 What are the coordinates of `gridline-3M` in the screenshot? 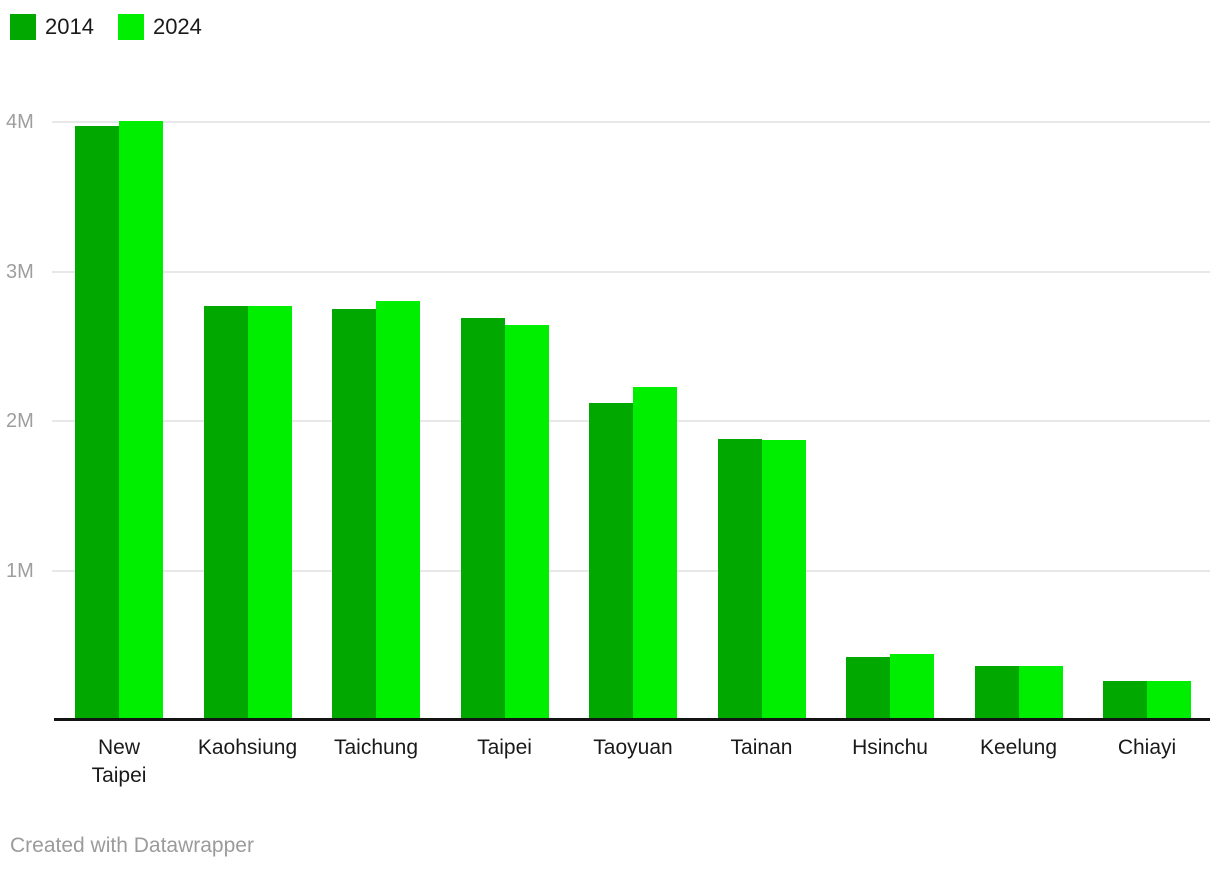 It's located at (631, 271).